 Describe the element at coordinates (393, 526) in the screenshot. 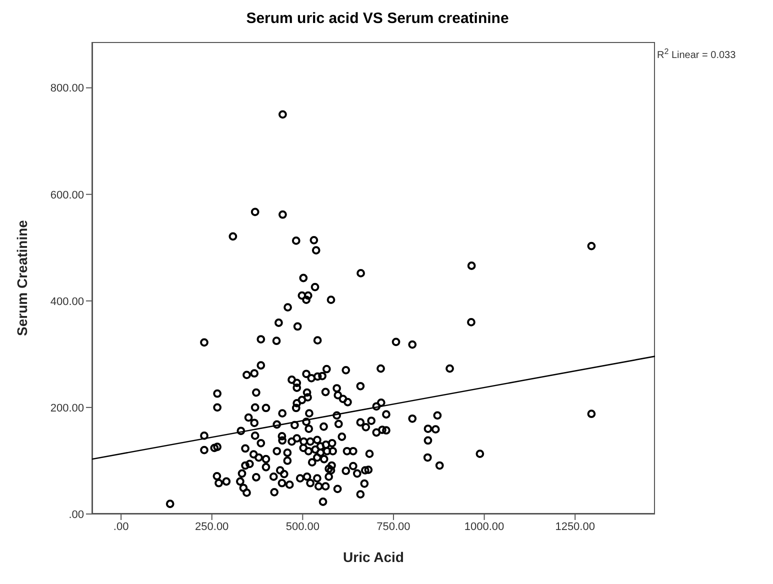

I see `x-tick-label: 750.00` at that location.